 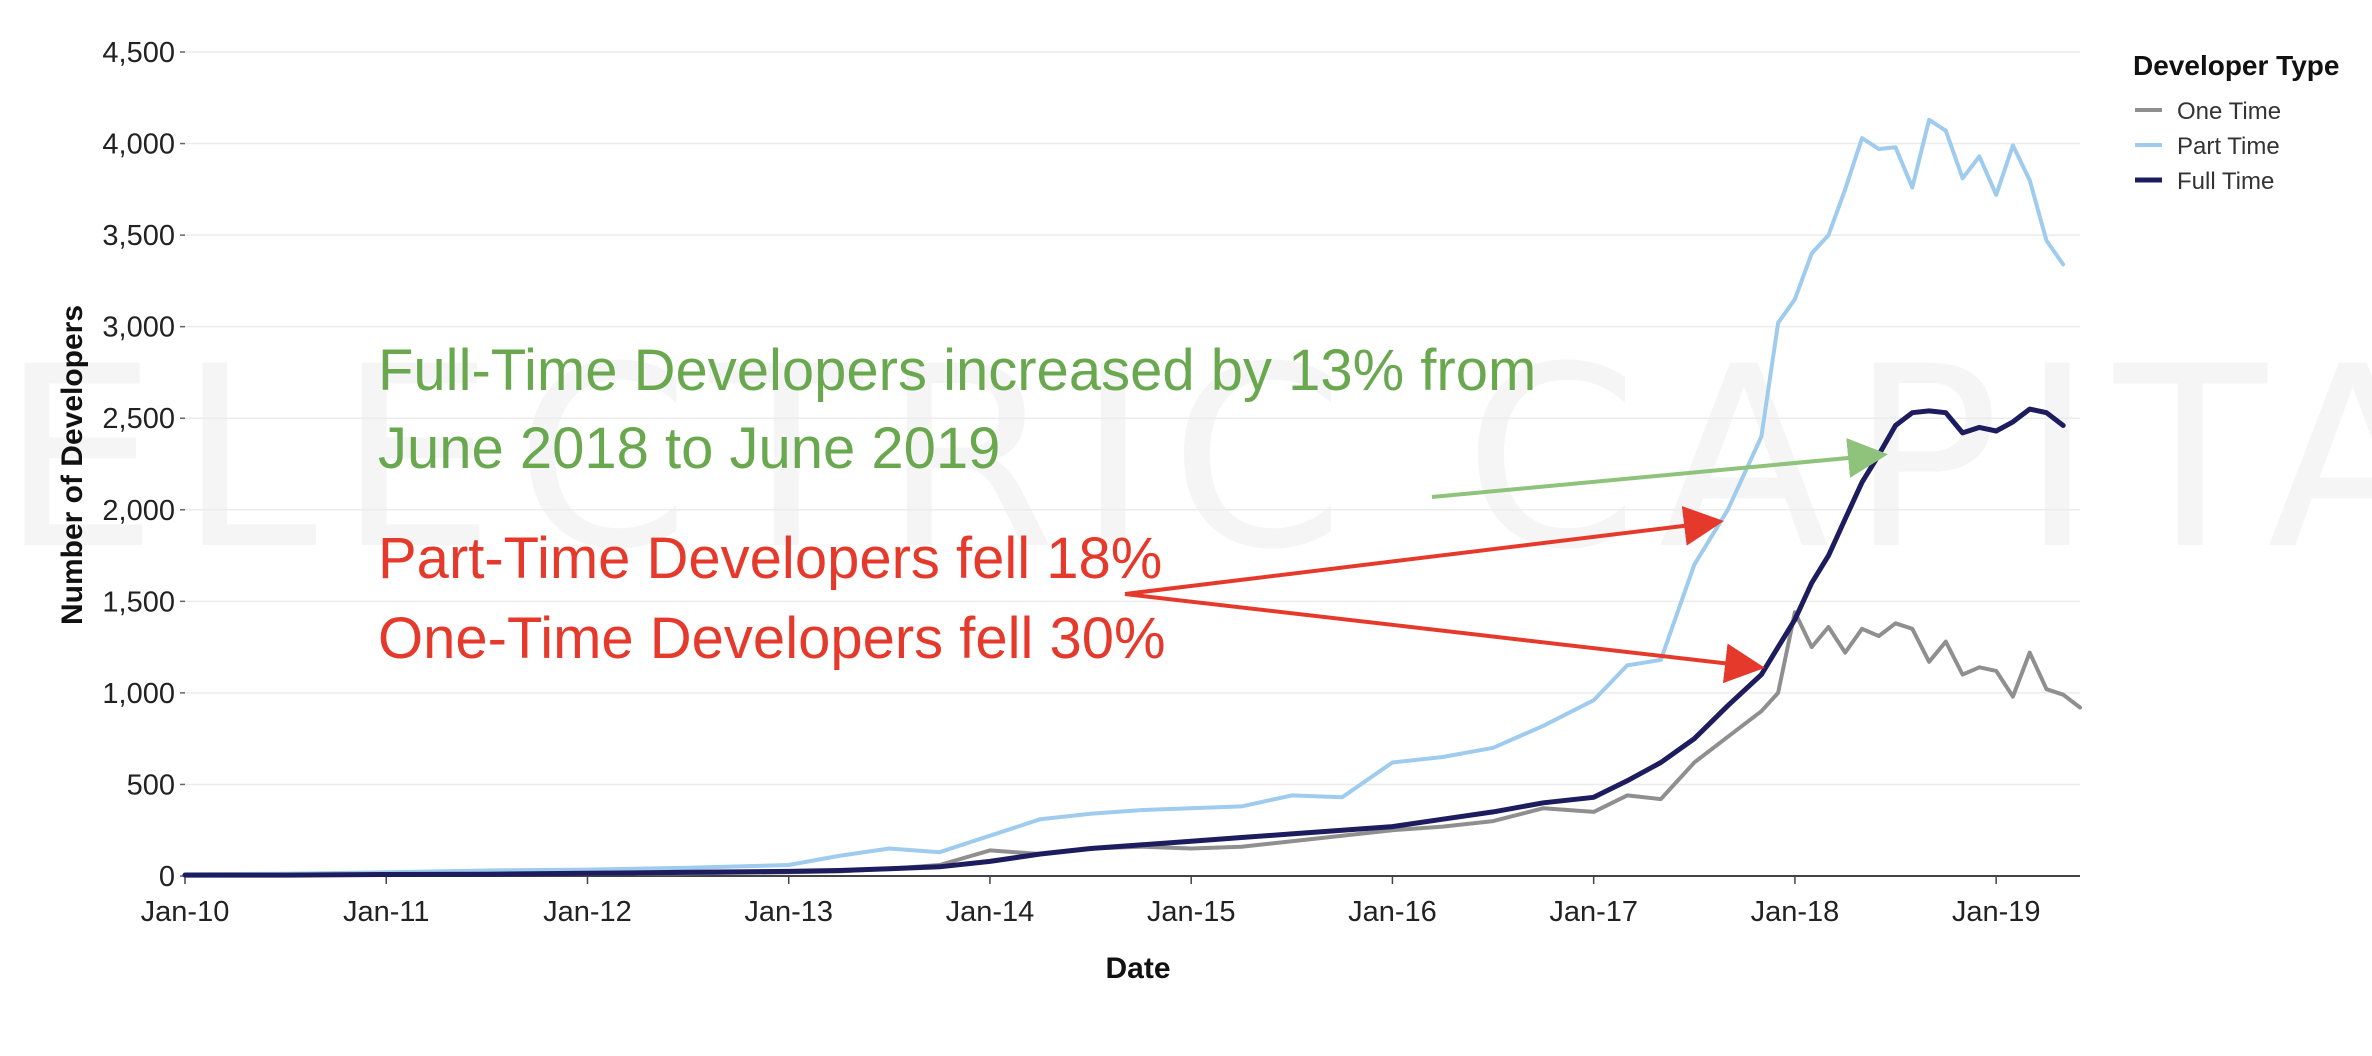 I want to click on y-tick-label: 2,500, so click(x=138, y=419).